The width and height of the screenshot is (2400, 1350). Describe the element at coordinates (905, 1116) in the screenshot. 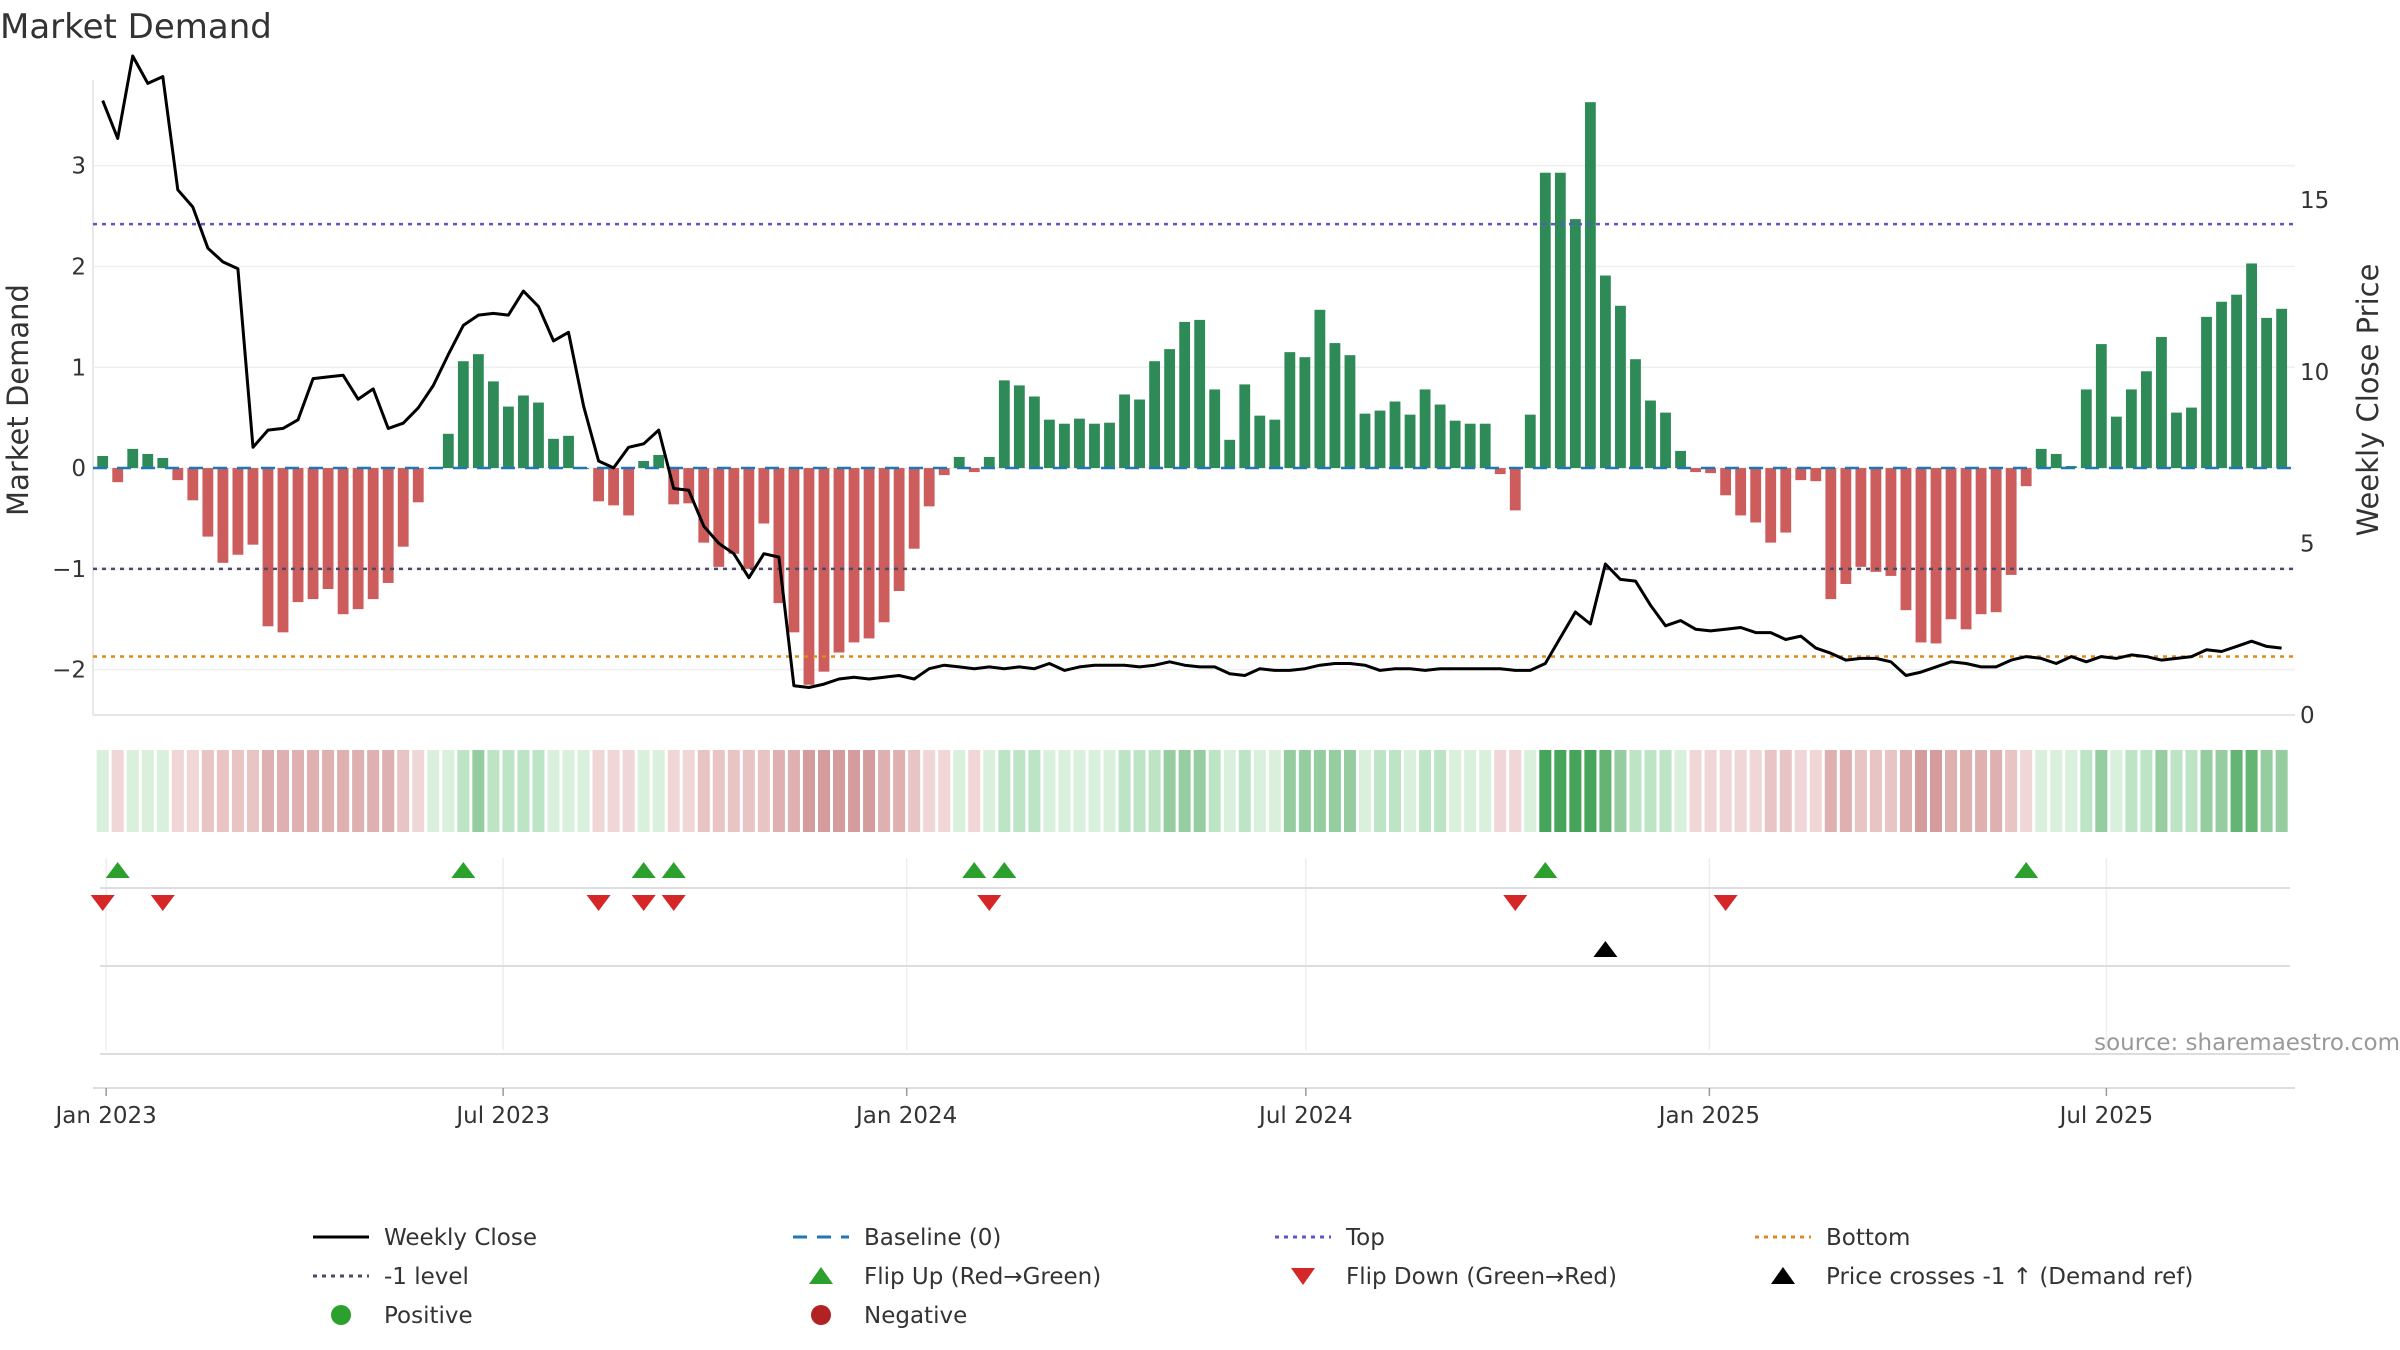

I see `x-tick-label: Jan 2024` at that location.